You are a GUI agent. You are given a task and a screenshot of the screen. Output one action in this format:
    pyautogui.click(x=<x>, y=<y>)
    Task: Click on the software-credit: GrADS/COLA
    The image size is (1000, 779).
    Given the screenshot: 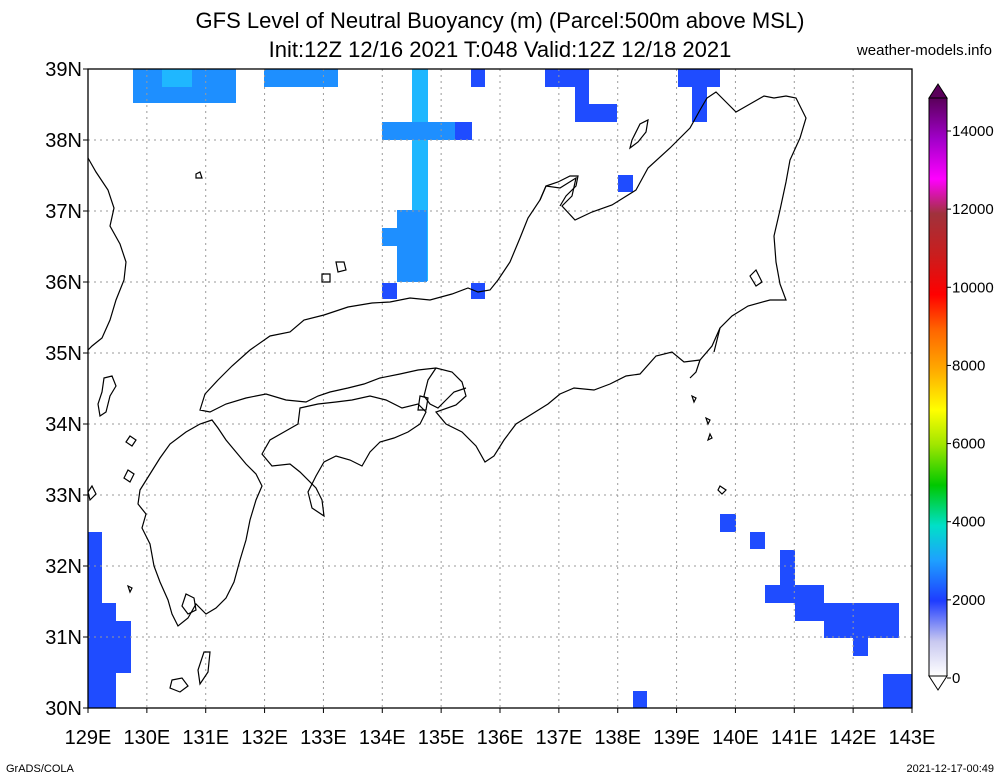 What is the action you would take?
    pyautogui.click(x=40, y=769)
    